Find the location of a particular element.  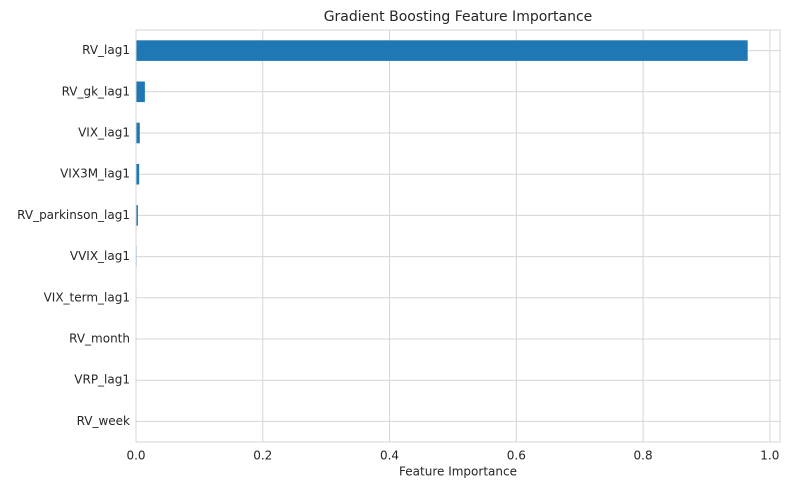

y-tick-label: RV_parkinson_lag1 is located at coordinates (73, 215).